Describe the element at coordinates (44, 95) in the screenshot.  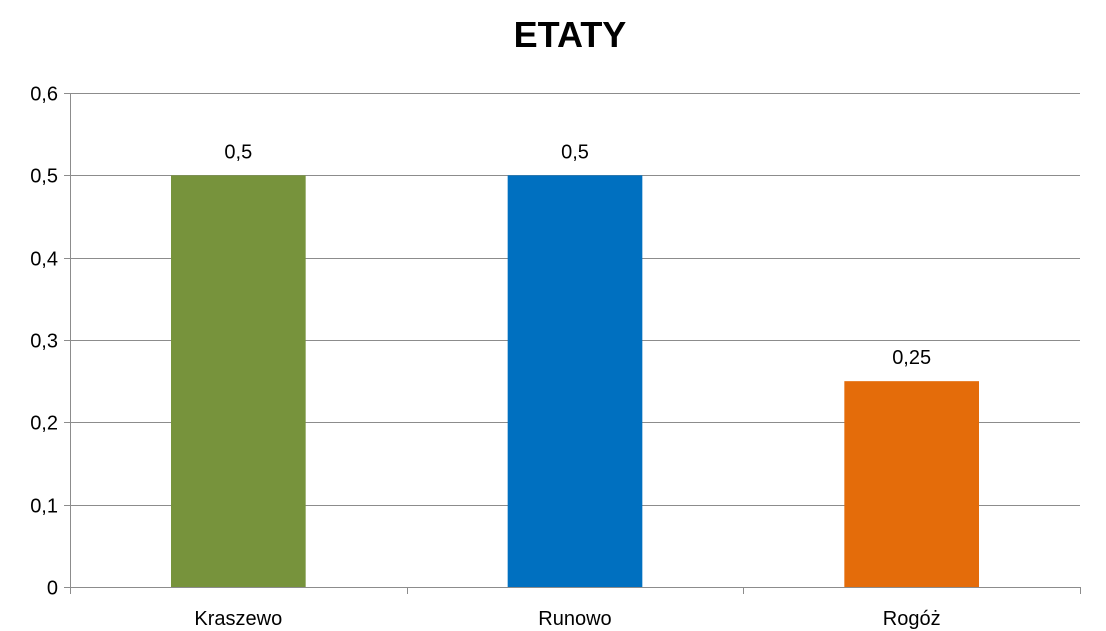
I see `y-tick-label: 0,6` at that location.